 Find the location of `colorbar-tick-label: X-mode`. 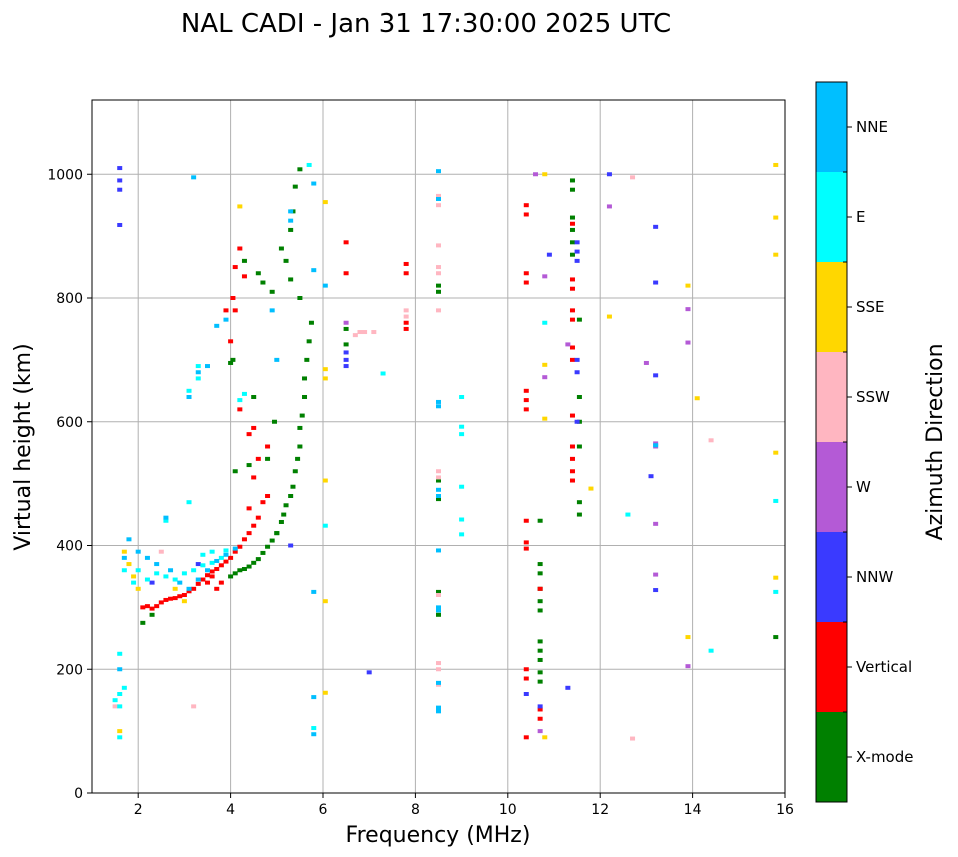

colorbar-tick-label: X-mode is located at coordinates (884, 757).